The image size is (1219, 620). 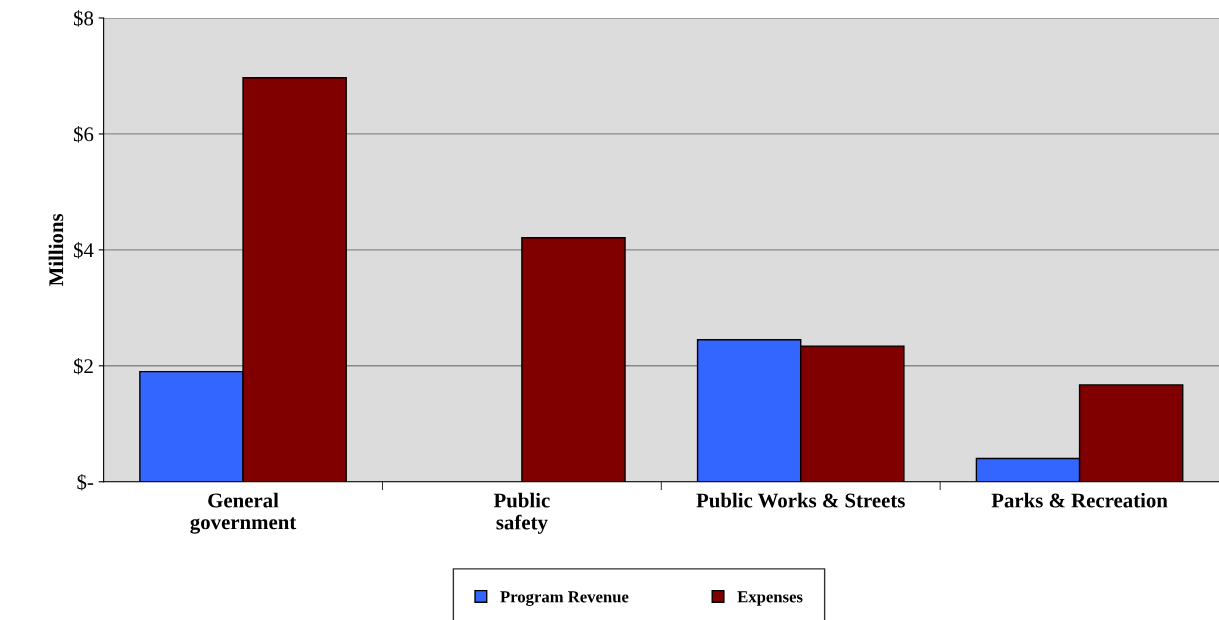 I want to click on legend-label: Expenses, so click(x=770, y=598).